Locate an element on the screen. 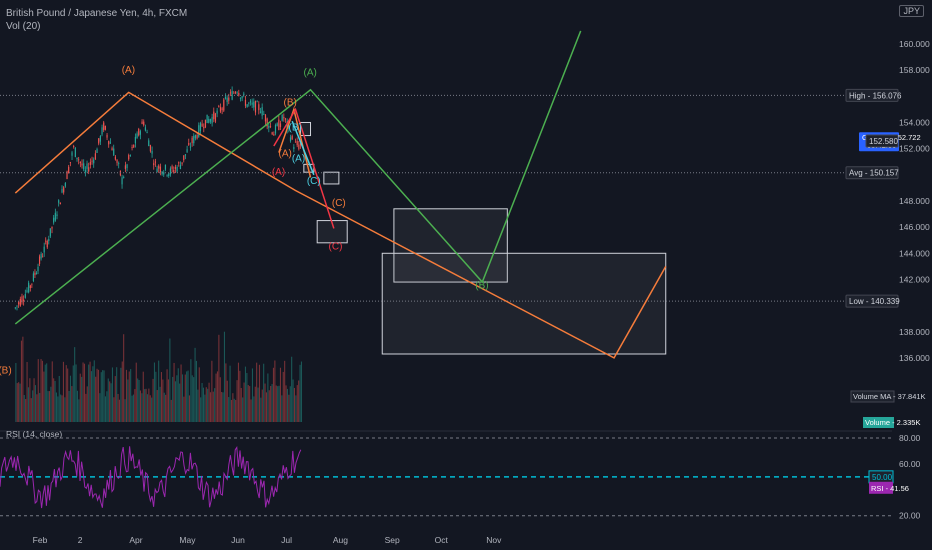  currency-button: JPY is located at coordinates (911, 11).